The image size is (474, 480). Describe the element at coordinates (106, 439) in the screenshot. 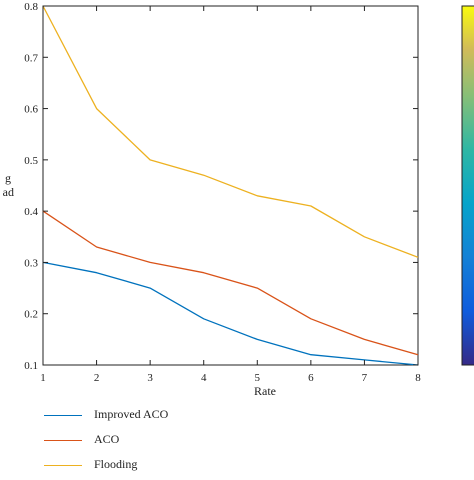

I see `legend-label-aco: ACO` at that location.